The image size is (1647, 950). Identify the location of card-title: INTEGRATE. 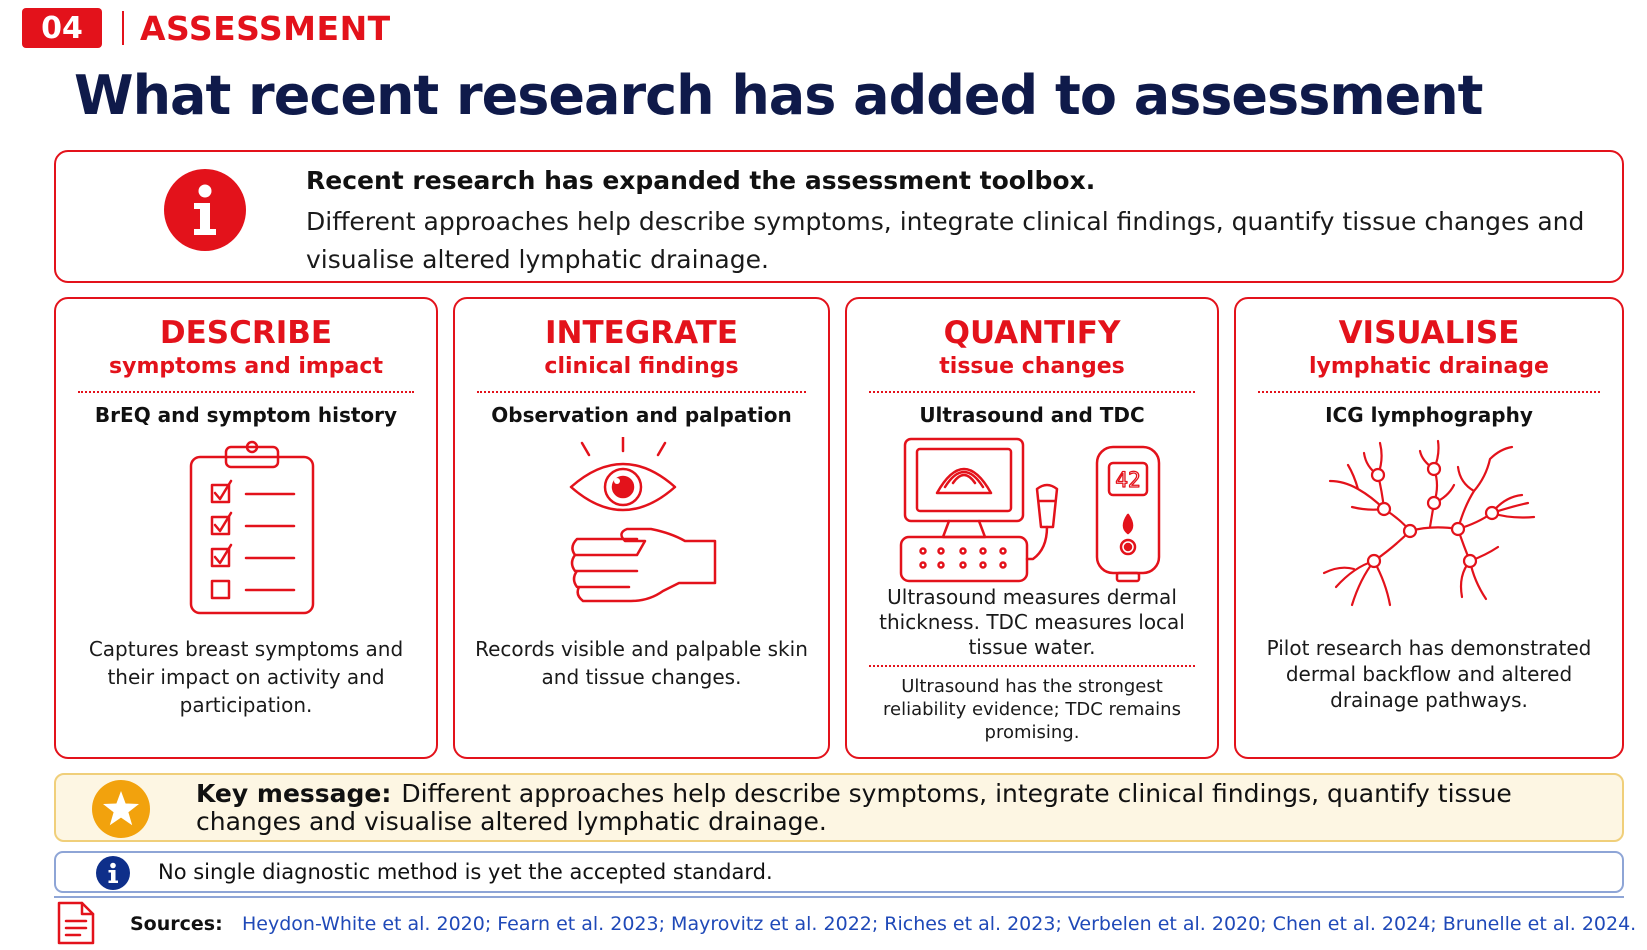
(641, 333).